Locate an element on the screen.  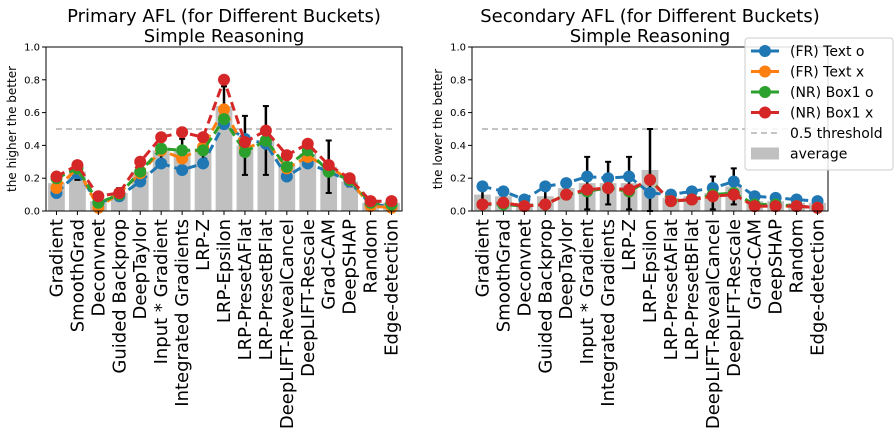
chart-title: Secondary AFL (for Different Buckets) is located at coordinates (650, 16).